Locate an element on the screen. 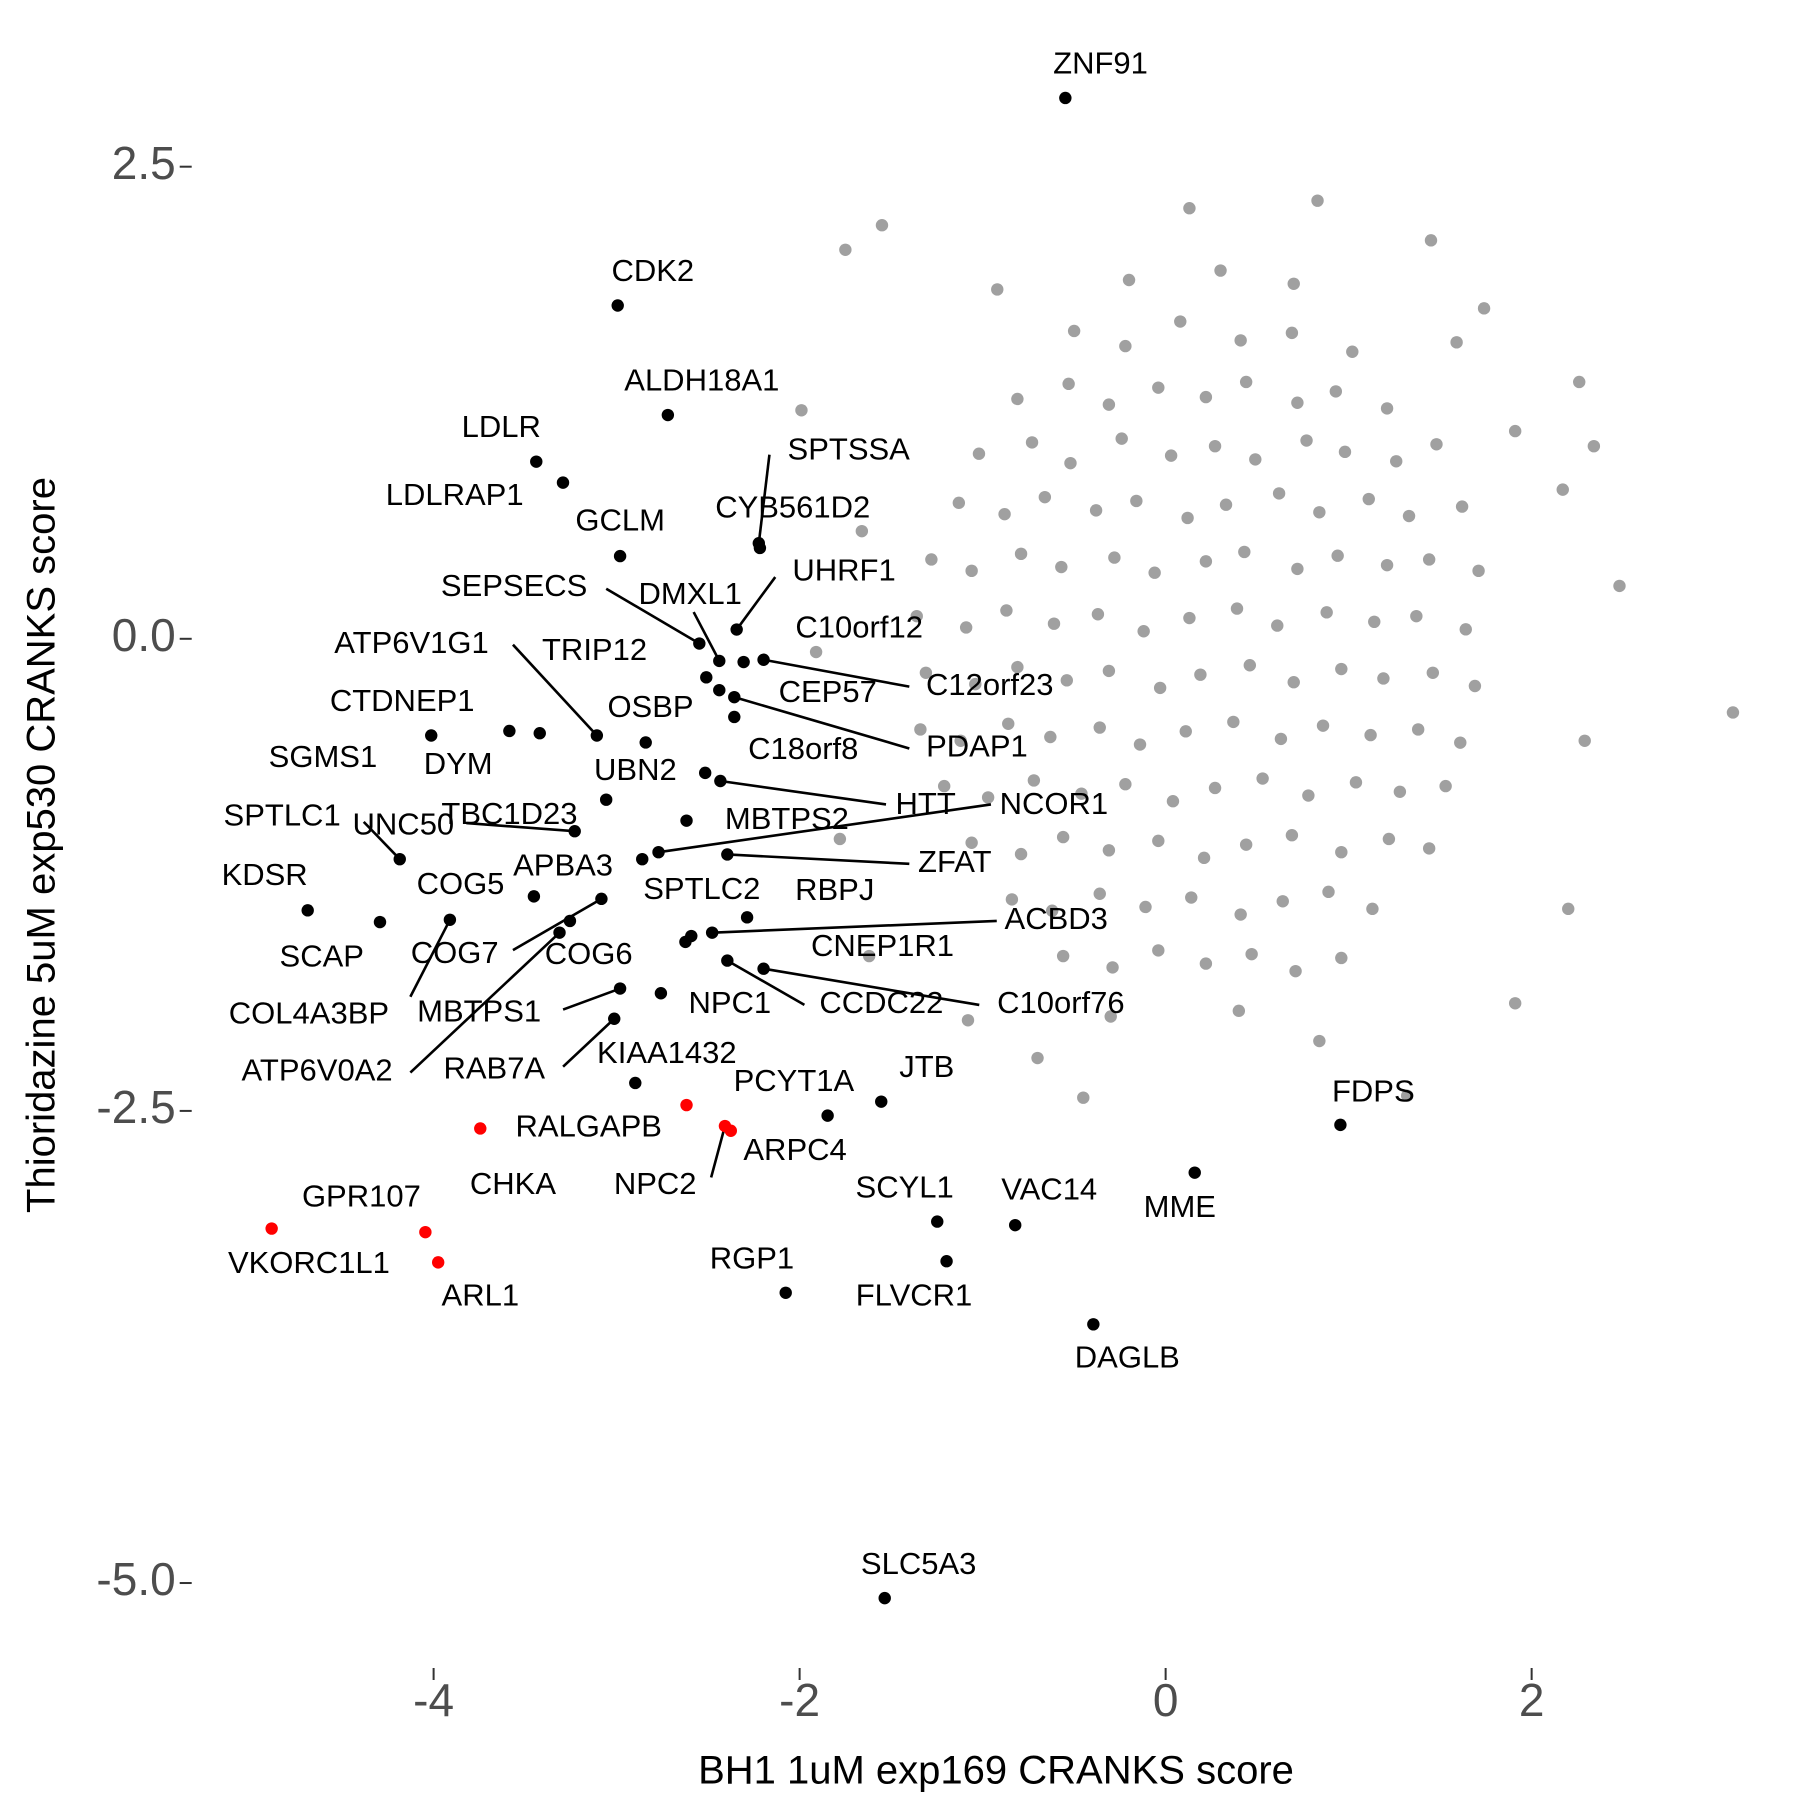 The image size is (1800, 1800). gene-label: FDPS is located at coordinates (1373, 1091).